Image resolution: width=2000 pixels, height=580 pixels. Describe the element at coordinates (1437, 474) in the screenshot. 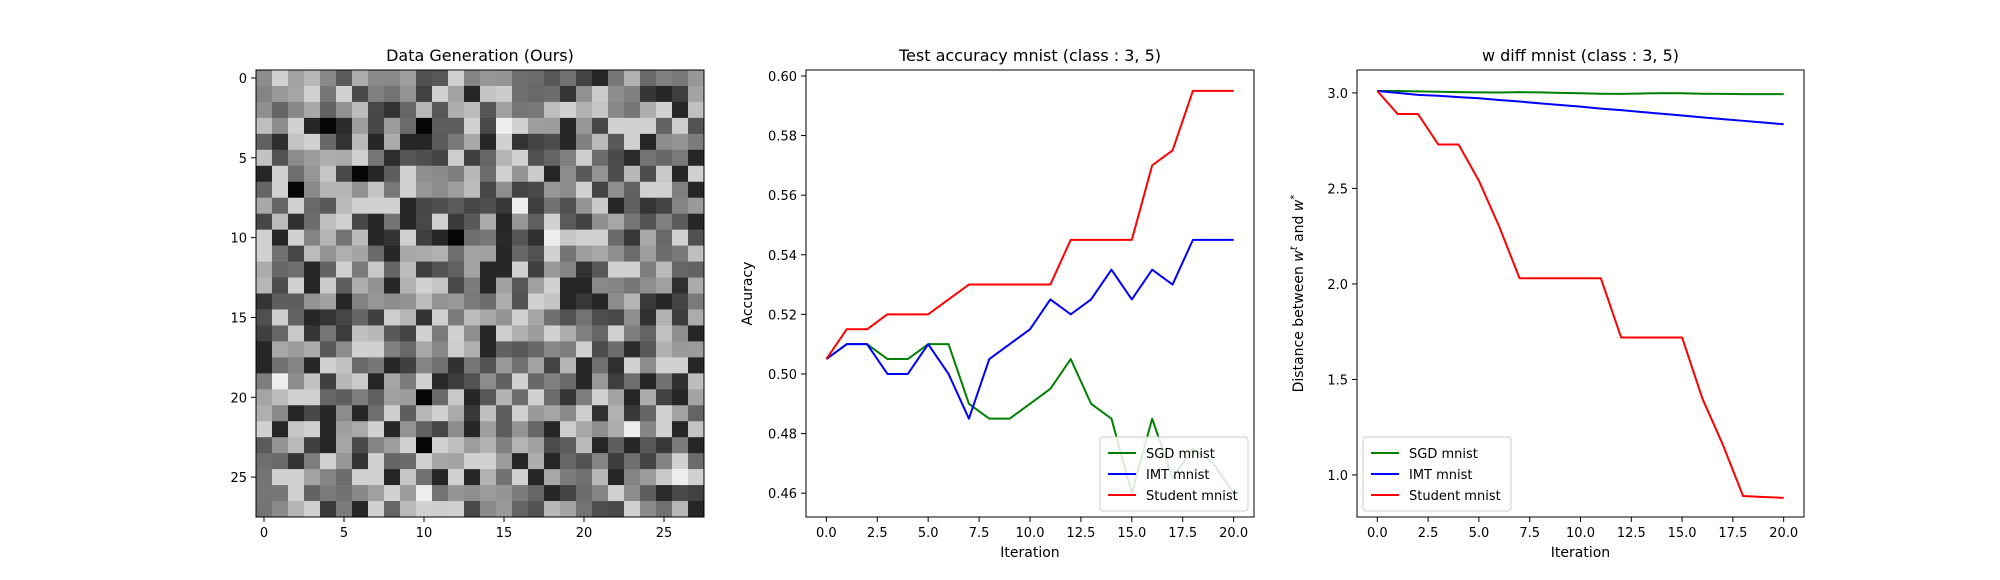

I see `legend: SGD mnist IMT mnist Student mnist` at that location.